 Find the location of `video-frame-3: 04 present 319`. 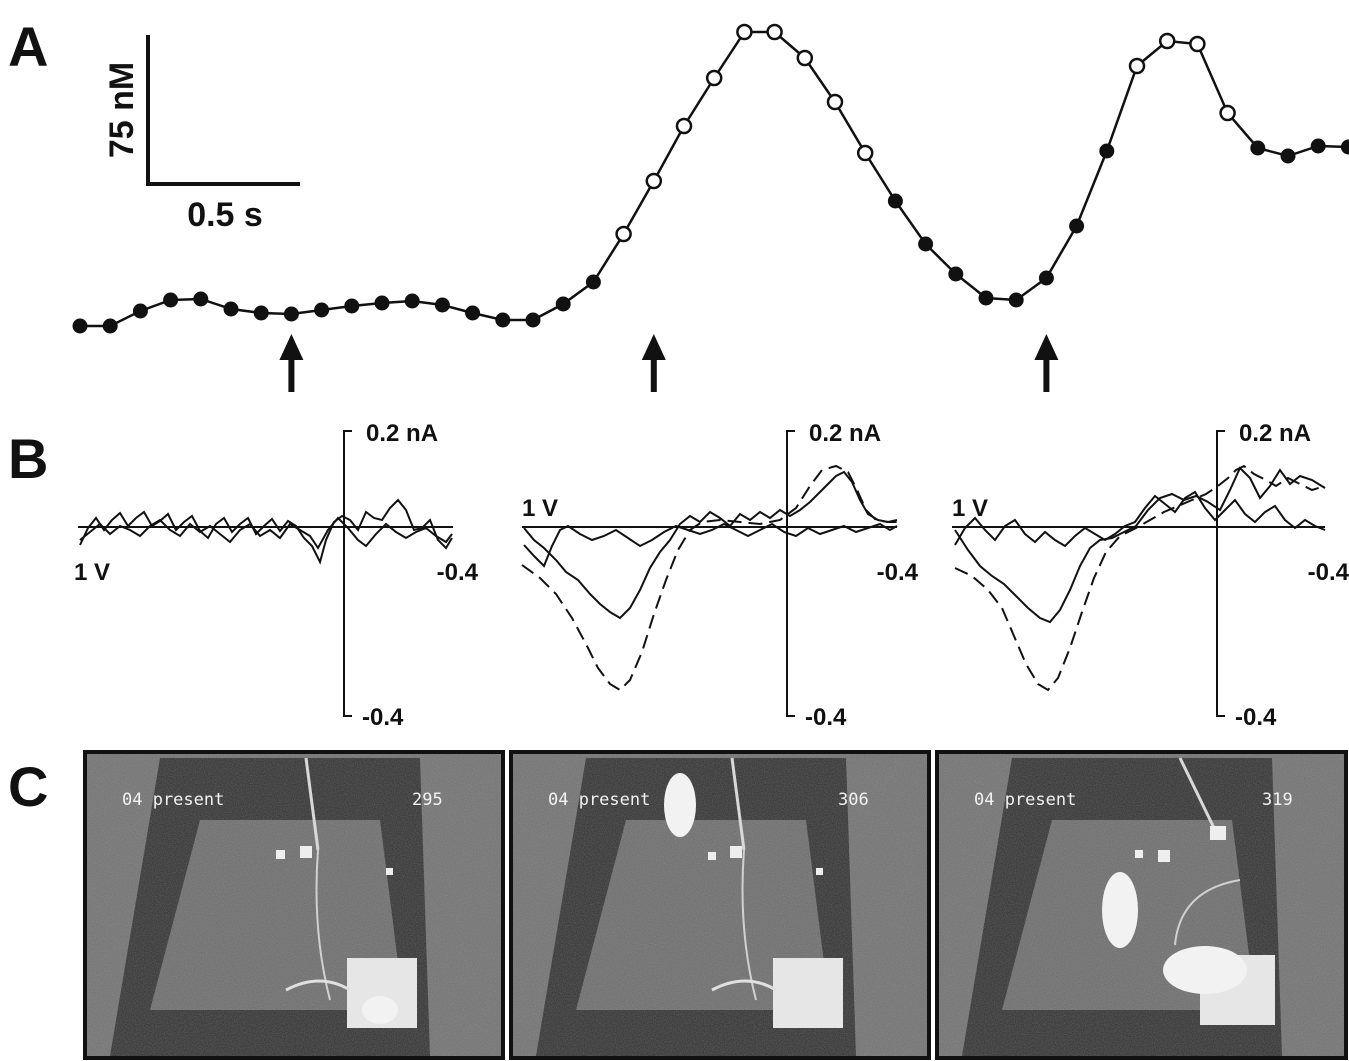

video-frame-3: 04 present 319 is located at coordinates (1141, 905).